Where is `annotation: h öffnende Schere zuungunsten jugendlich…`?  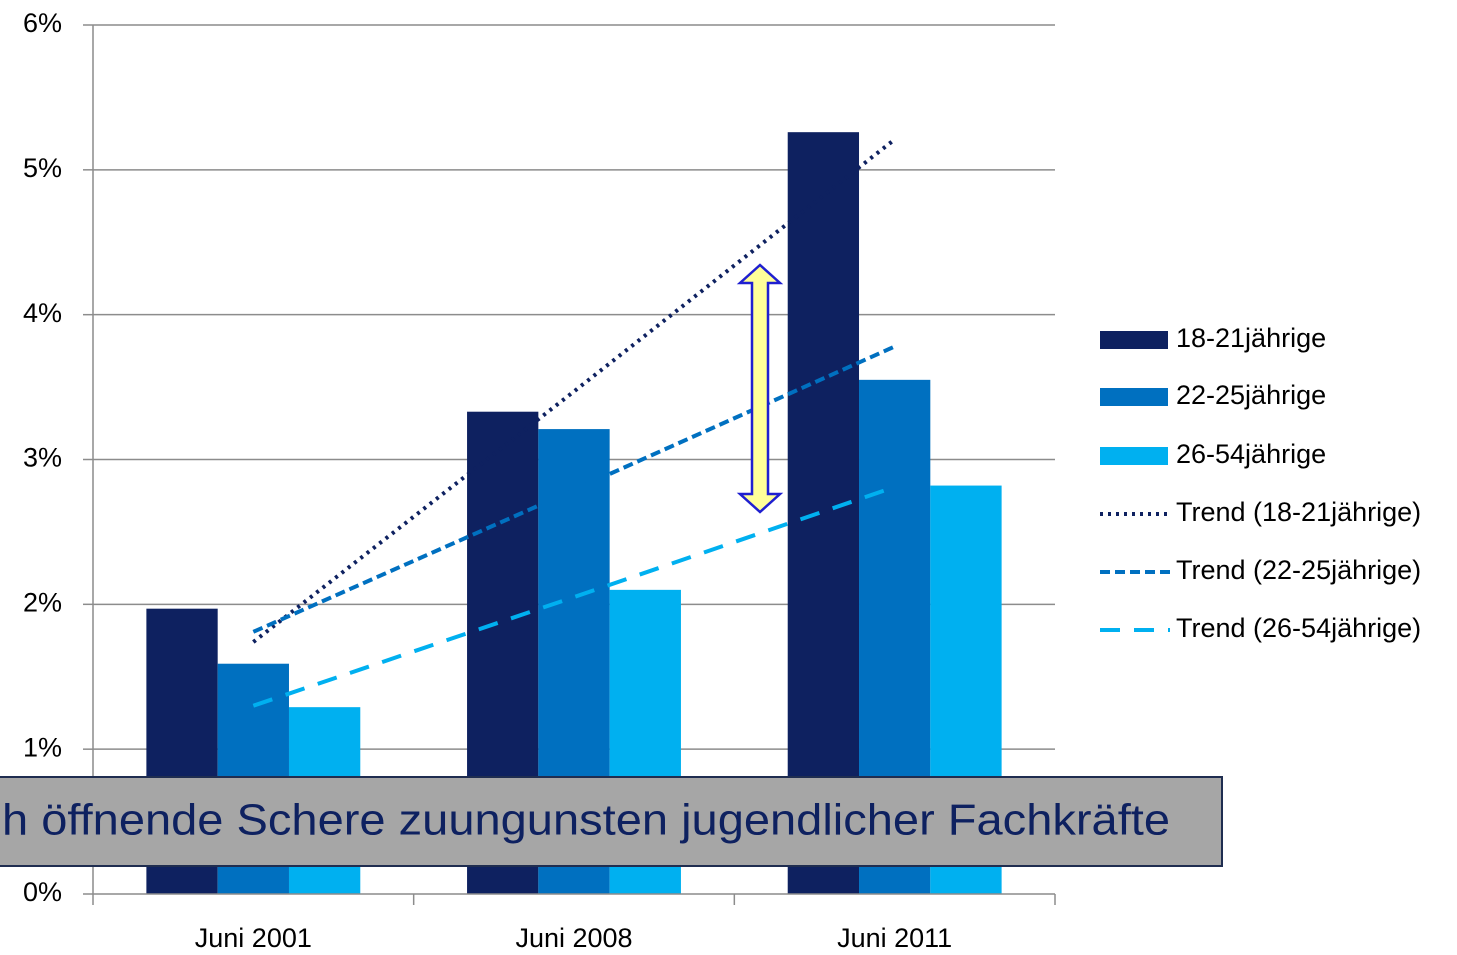 annotation: h öffnende Schere zuungunsten jugendlich… is located at coordinates (611, 821).